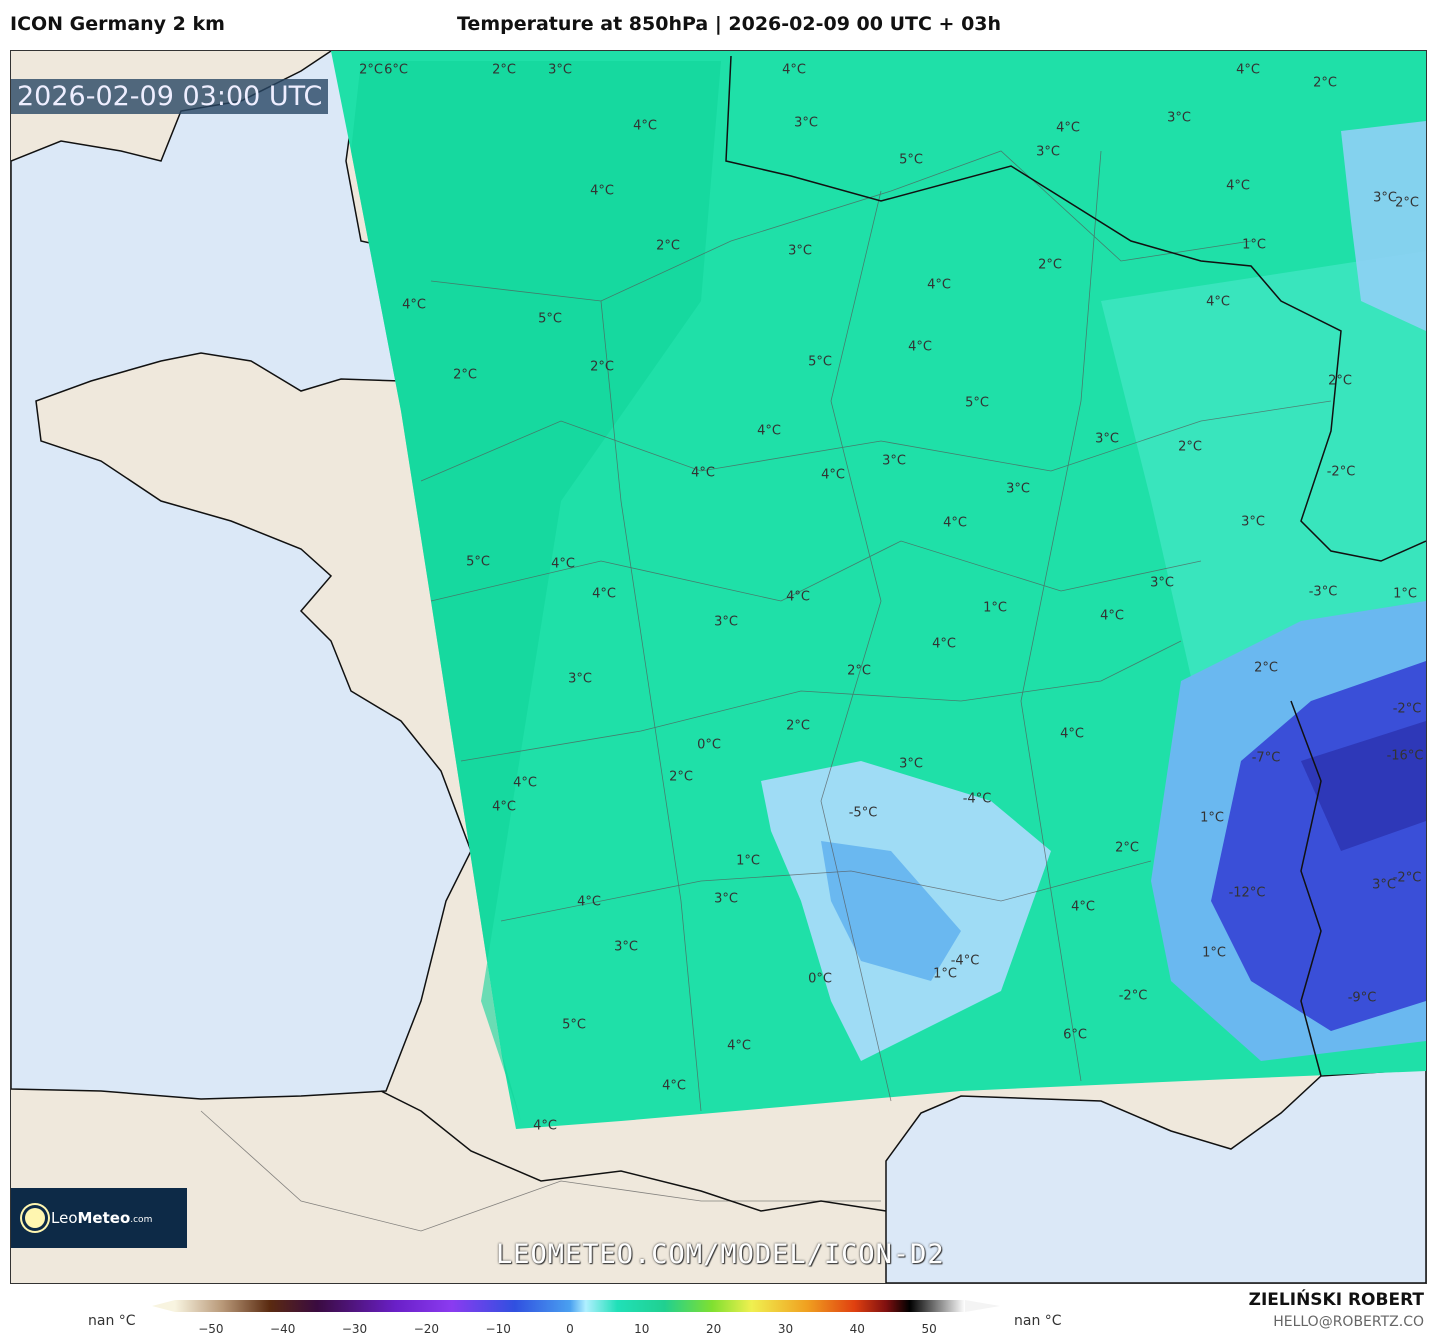 Image resolution: width=1436 pixels, height=1338 pixels. Describe the element at coordinates (713, 1329) in the screenshot. I see `colorbar-tick-label: 20` at that location.